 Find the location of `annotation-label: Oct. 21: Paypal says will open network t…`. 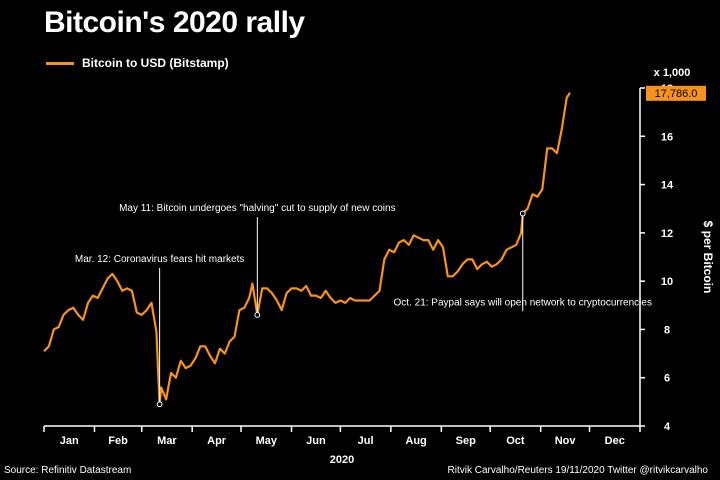

annotation-label: Oct. 21: Paypal says will open network t… is located at coordinates (523, 302).